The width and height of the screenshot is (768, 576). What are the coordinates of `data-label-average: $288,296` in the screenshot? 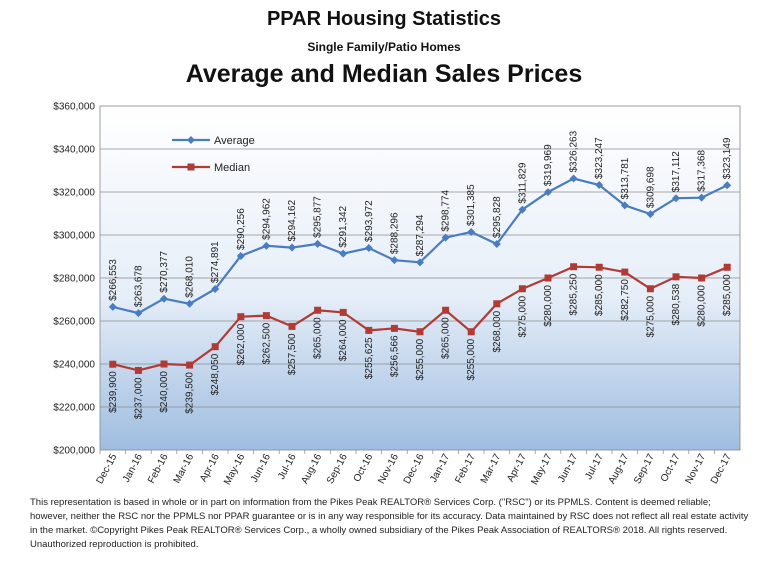 It's located at (394, 233).